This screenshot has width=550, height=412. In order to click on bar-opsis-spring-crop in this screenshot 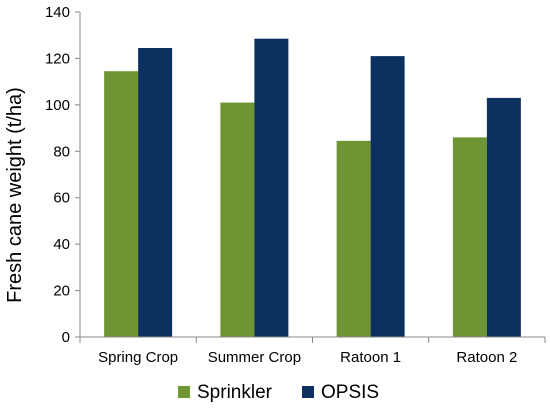, I will do `click(155, 192)`.